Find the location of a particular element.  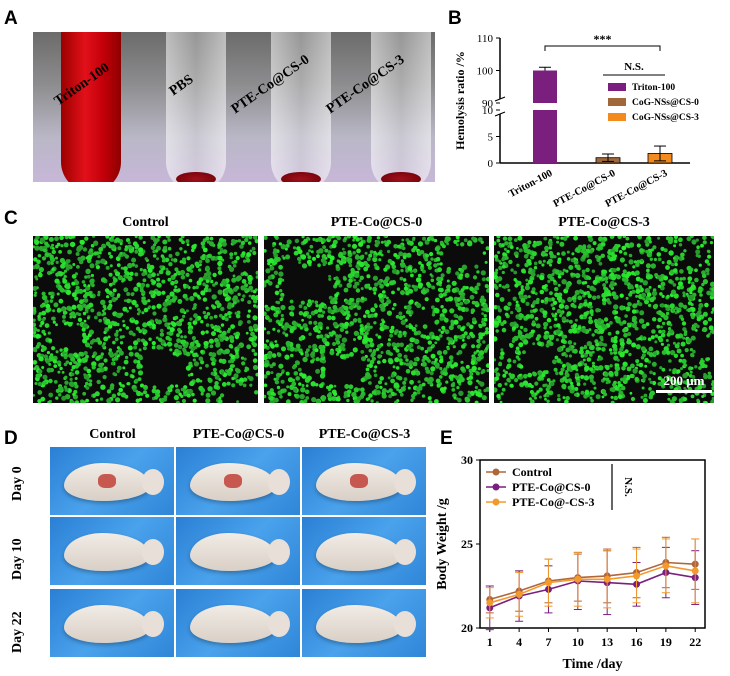

cell-layer is located at coordinates (604, 319).